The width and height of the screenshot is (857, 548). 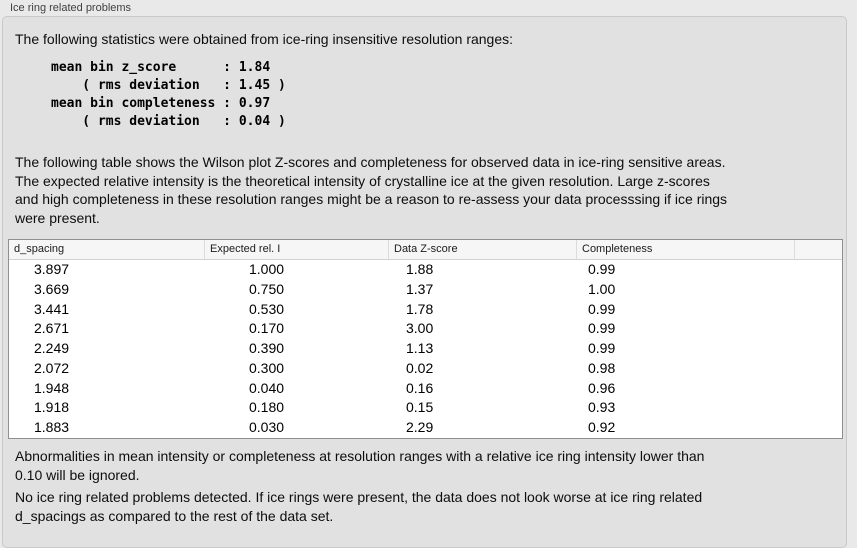 What do you see at coordinates (267, 427) in the screenshot?
I see `table-cell: 0.030` at bounding box center [267, 427].